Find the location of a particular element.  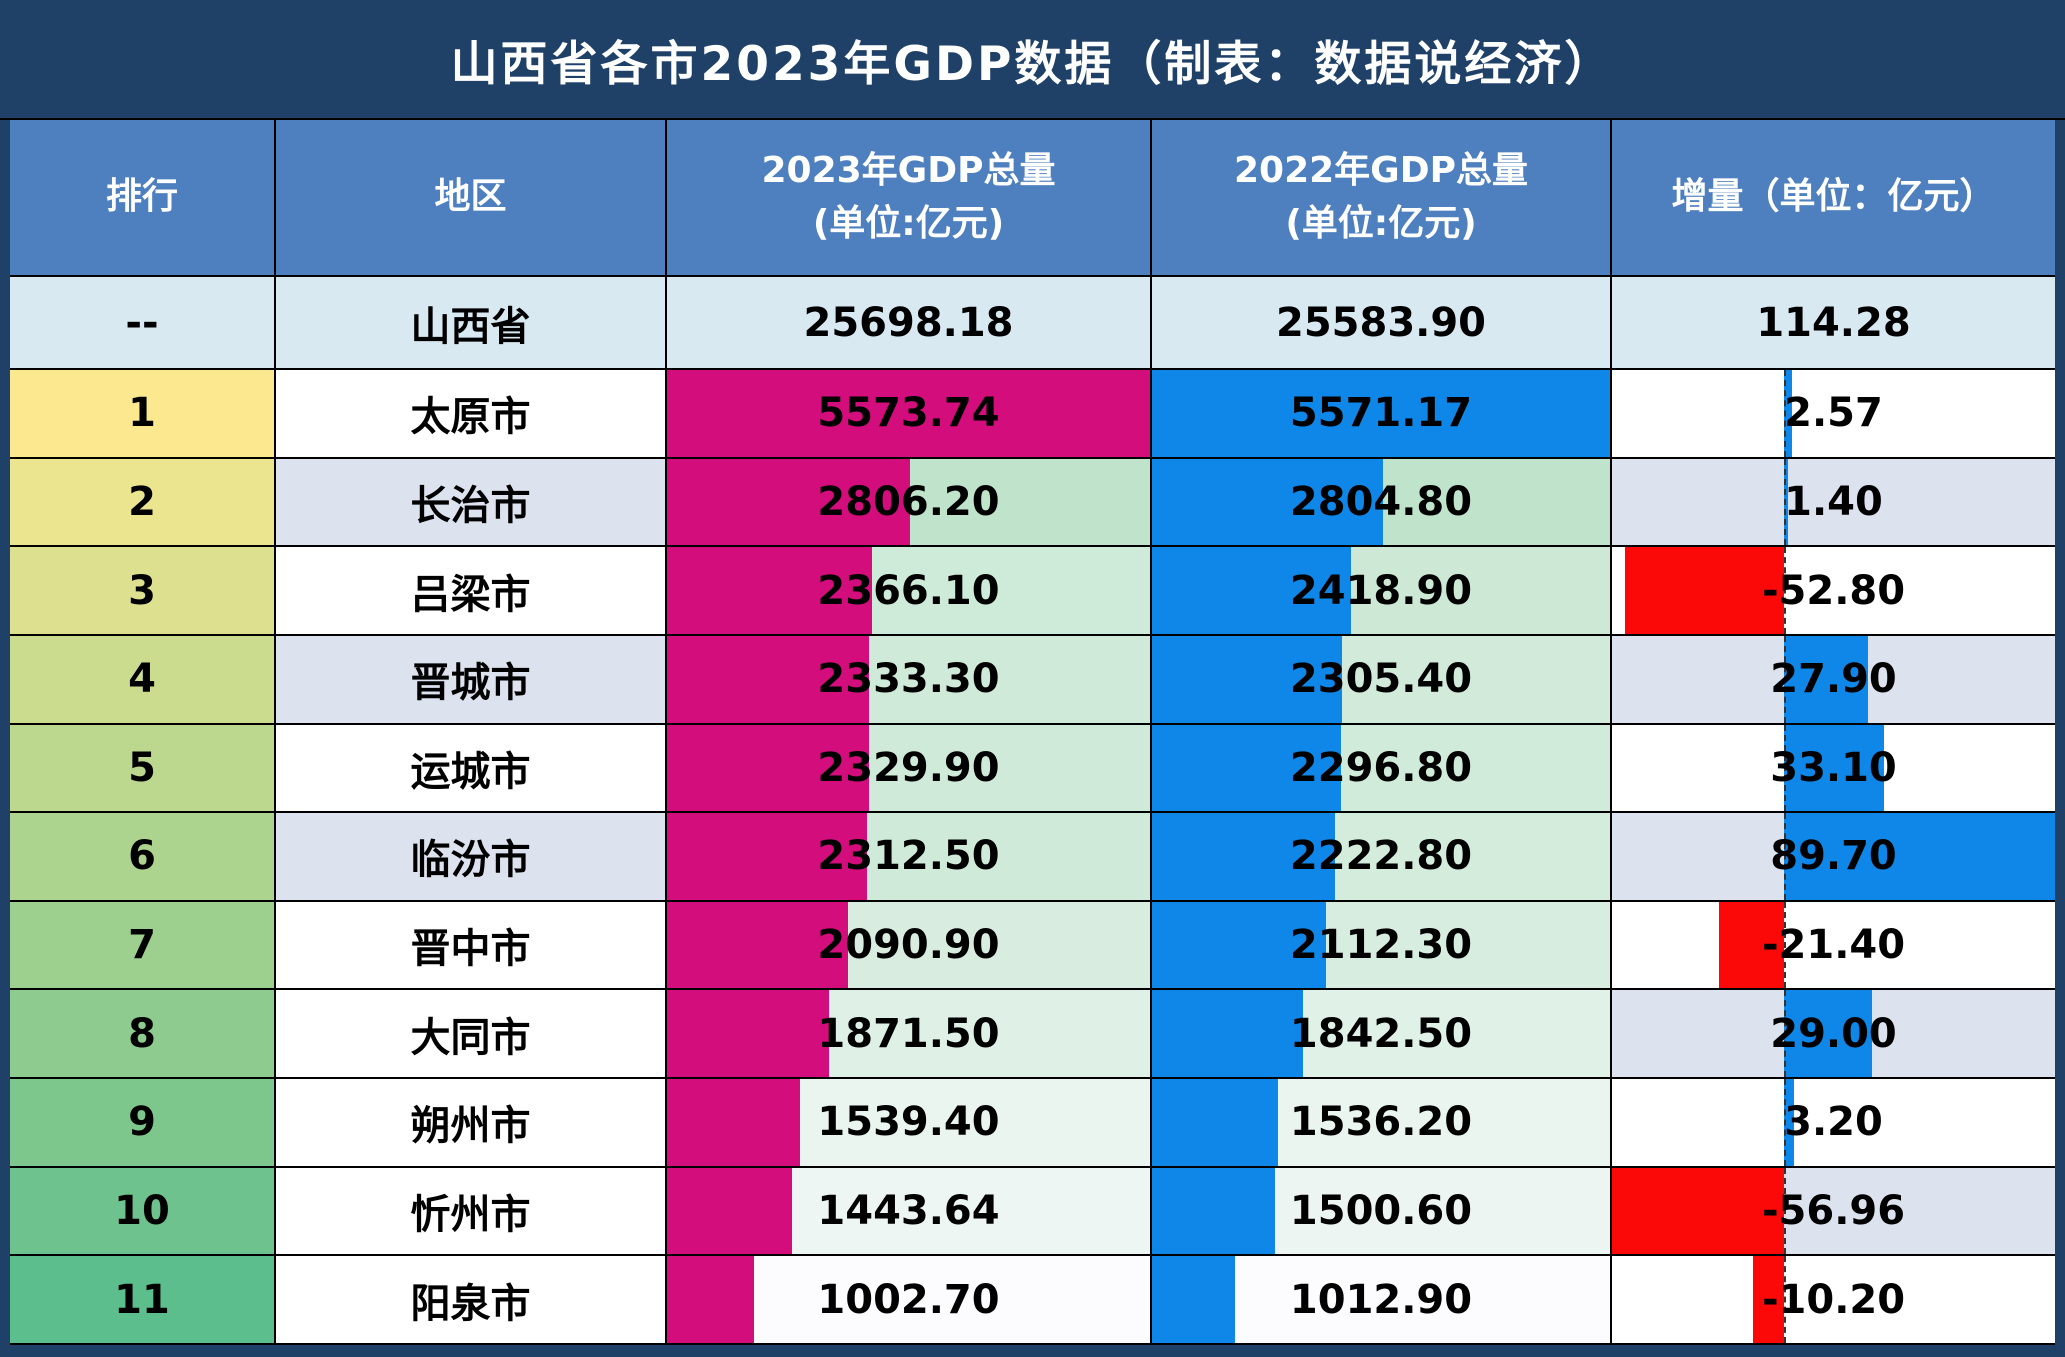

table-row: 9 朔州市 1539.40 1536.20 3.20 is located at coordinates (1032, 1123).